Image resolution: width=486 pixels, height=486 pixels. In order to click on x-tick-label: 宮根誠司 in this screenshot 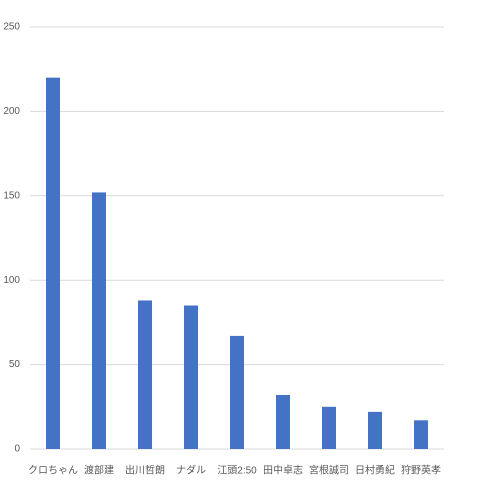, I will do `click(329, 470)`.